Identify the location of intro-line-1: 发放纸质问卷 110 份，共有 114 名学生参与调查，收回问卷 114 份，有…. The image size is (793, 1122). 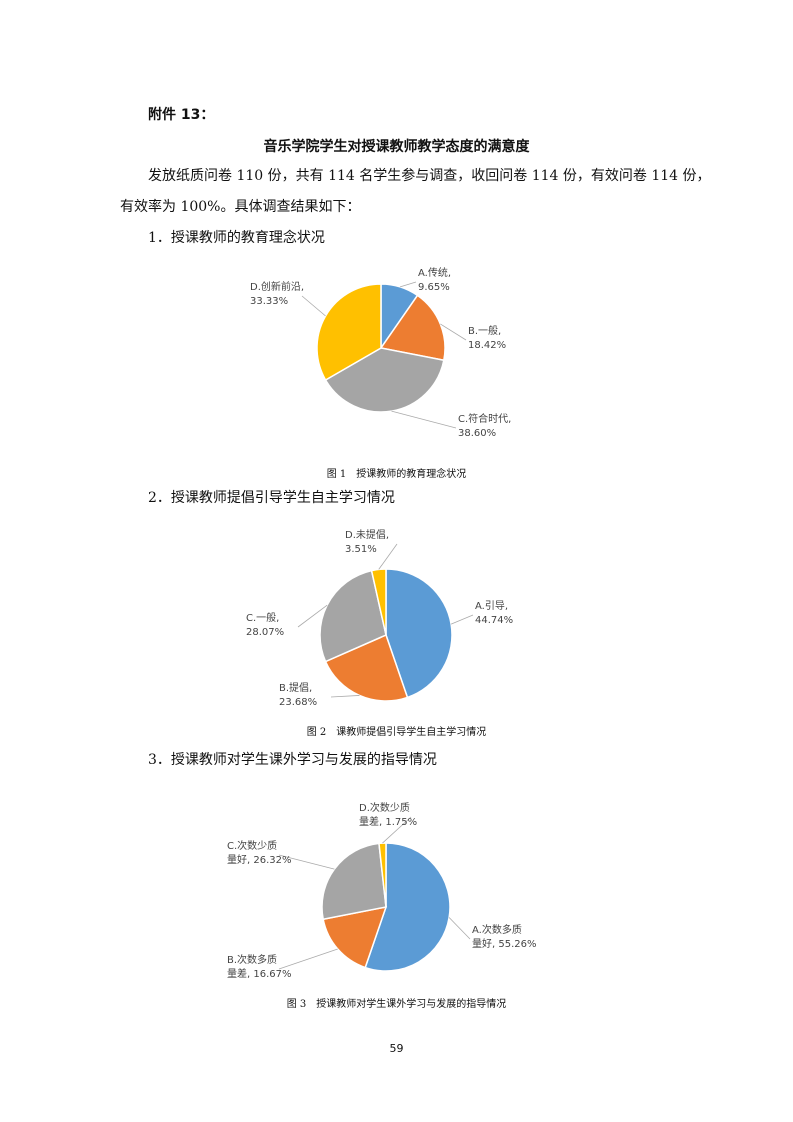
(429, 176).